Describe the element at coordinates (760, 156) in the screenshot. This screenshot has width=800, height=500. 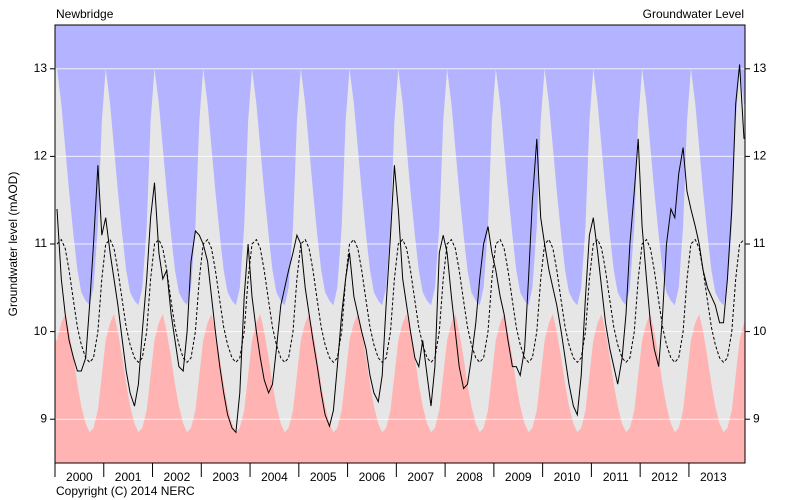
I see `y2-tick-label: 12` at that location.